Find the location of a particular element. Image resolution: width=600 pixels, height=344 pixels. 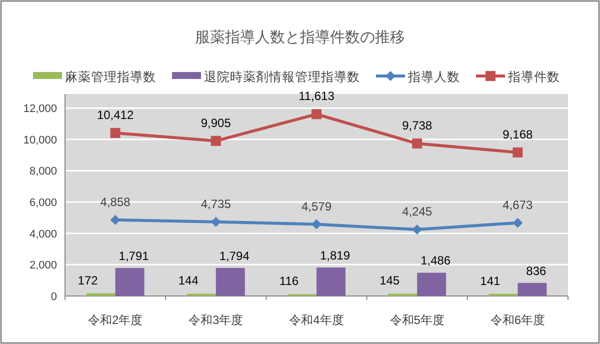

y-tick-label: 8,000 is located at coordinates (43, 172).